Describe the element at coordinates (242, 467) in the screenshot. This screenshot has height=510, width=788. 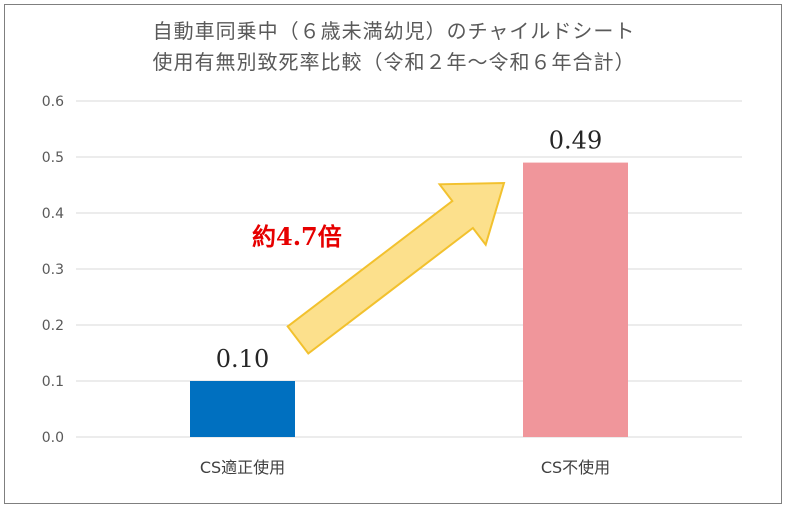
I see `category-label-1: CS適正使用` at that location.